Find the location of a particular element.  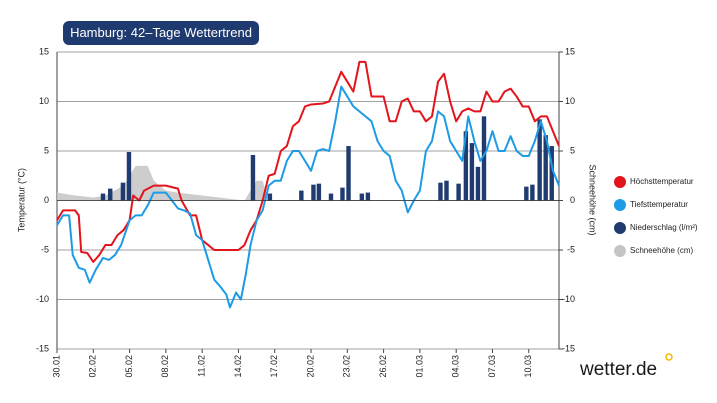

x-tick-label: 01.03 is located at coordinates (419, 366).